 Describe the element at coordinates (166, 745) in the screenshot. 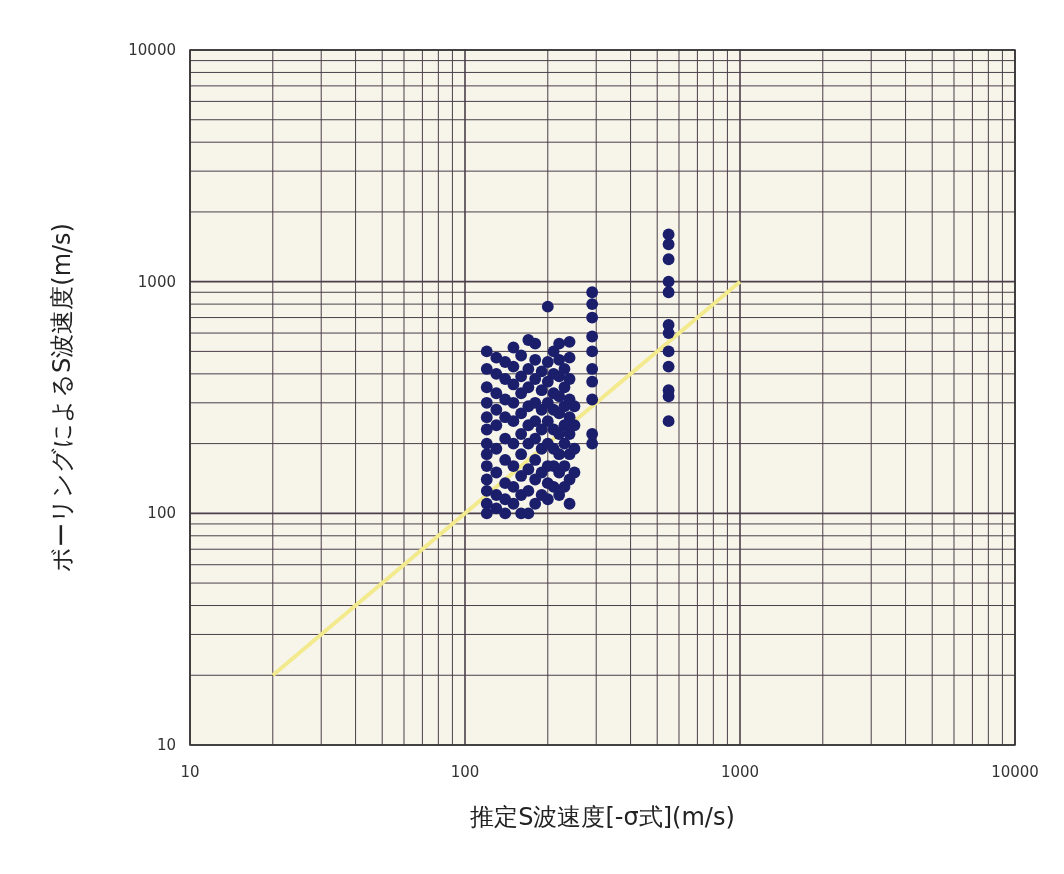

I see `y-tick-label: 10` at that location.